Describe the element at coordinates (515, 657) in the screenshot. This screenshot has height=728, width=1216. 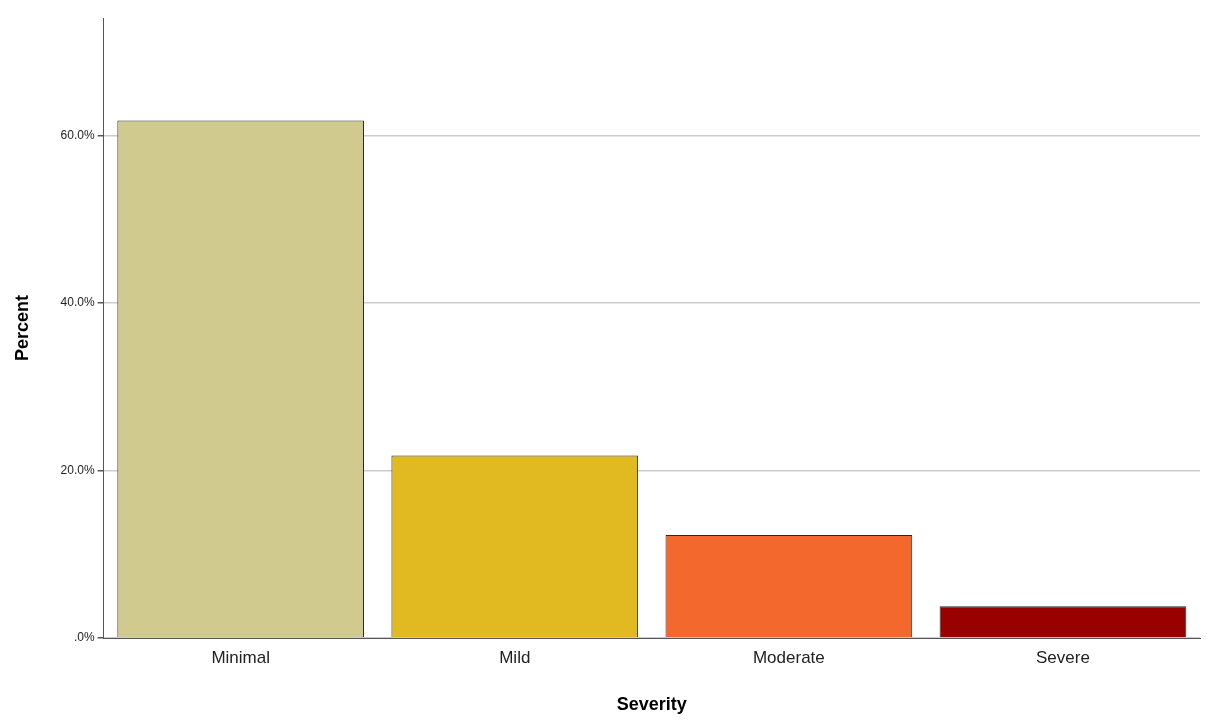
I see `x-tick-label: Mild` at that location.